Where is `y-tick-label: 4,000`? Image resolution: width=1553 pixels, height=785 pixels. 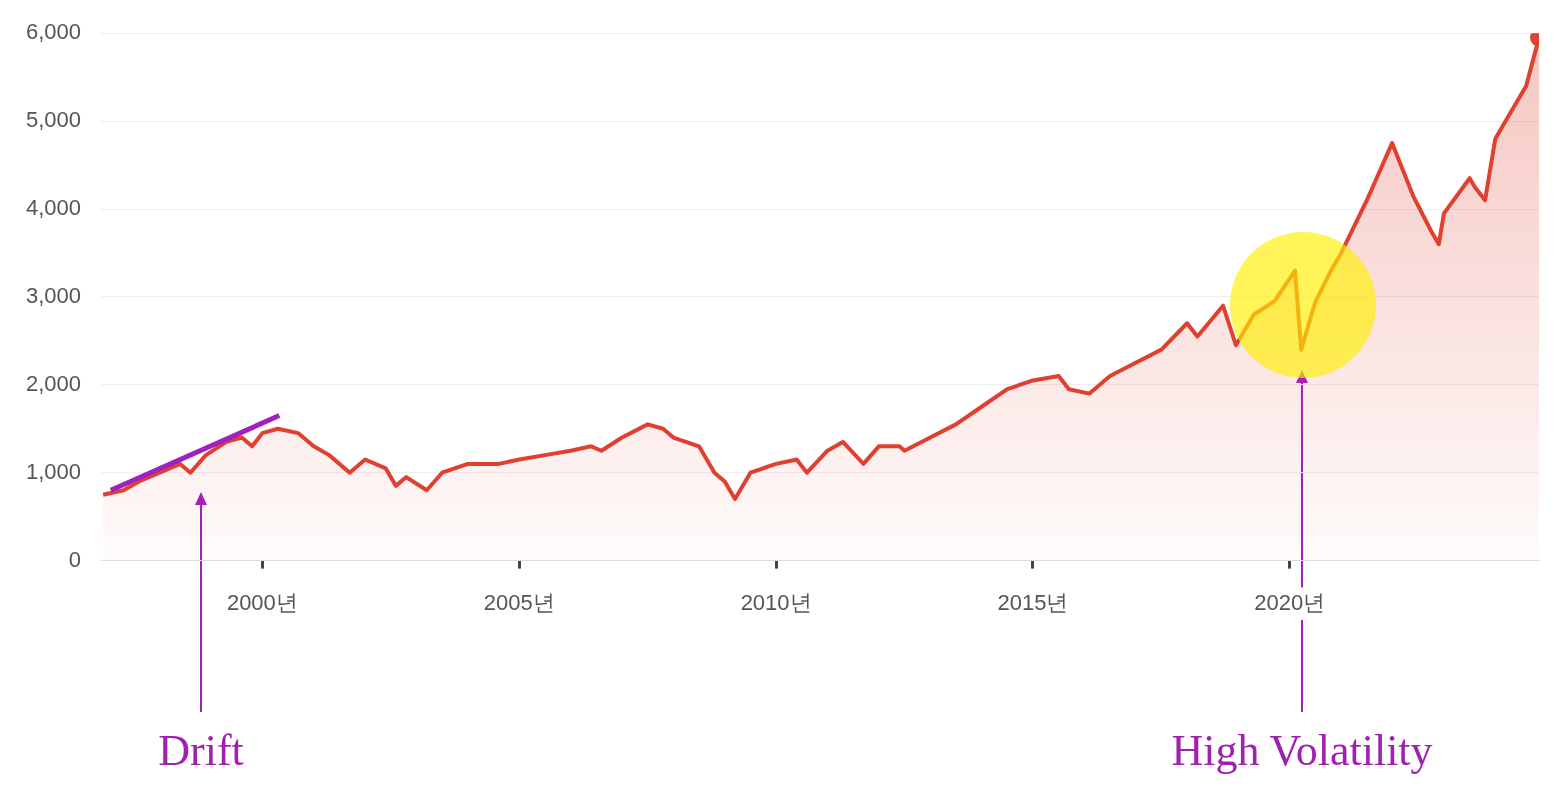 y-tick-label: 4,000 is located at coordinates (53, 208).